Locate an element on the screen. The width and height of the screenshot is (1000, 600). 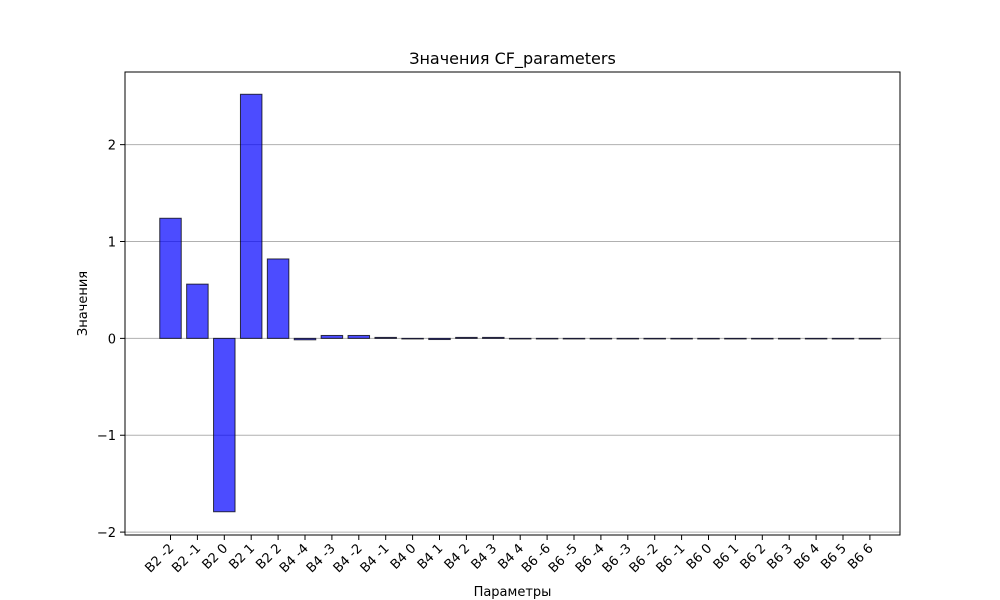
bar-b65 is located at coordinates (843, 338).